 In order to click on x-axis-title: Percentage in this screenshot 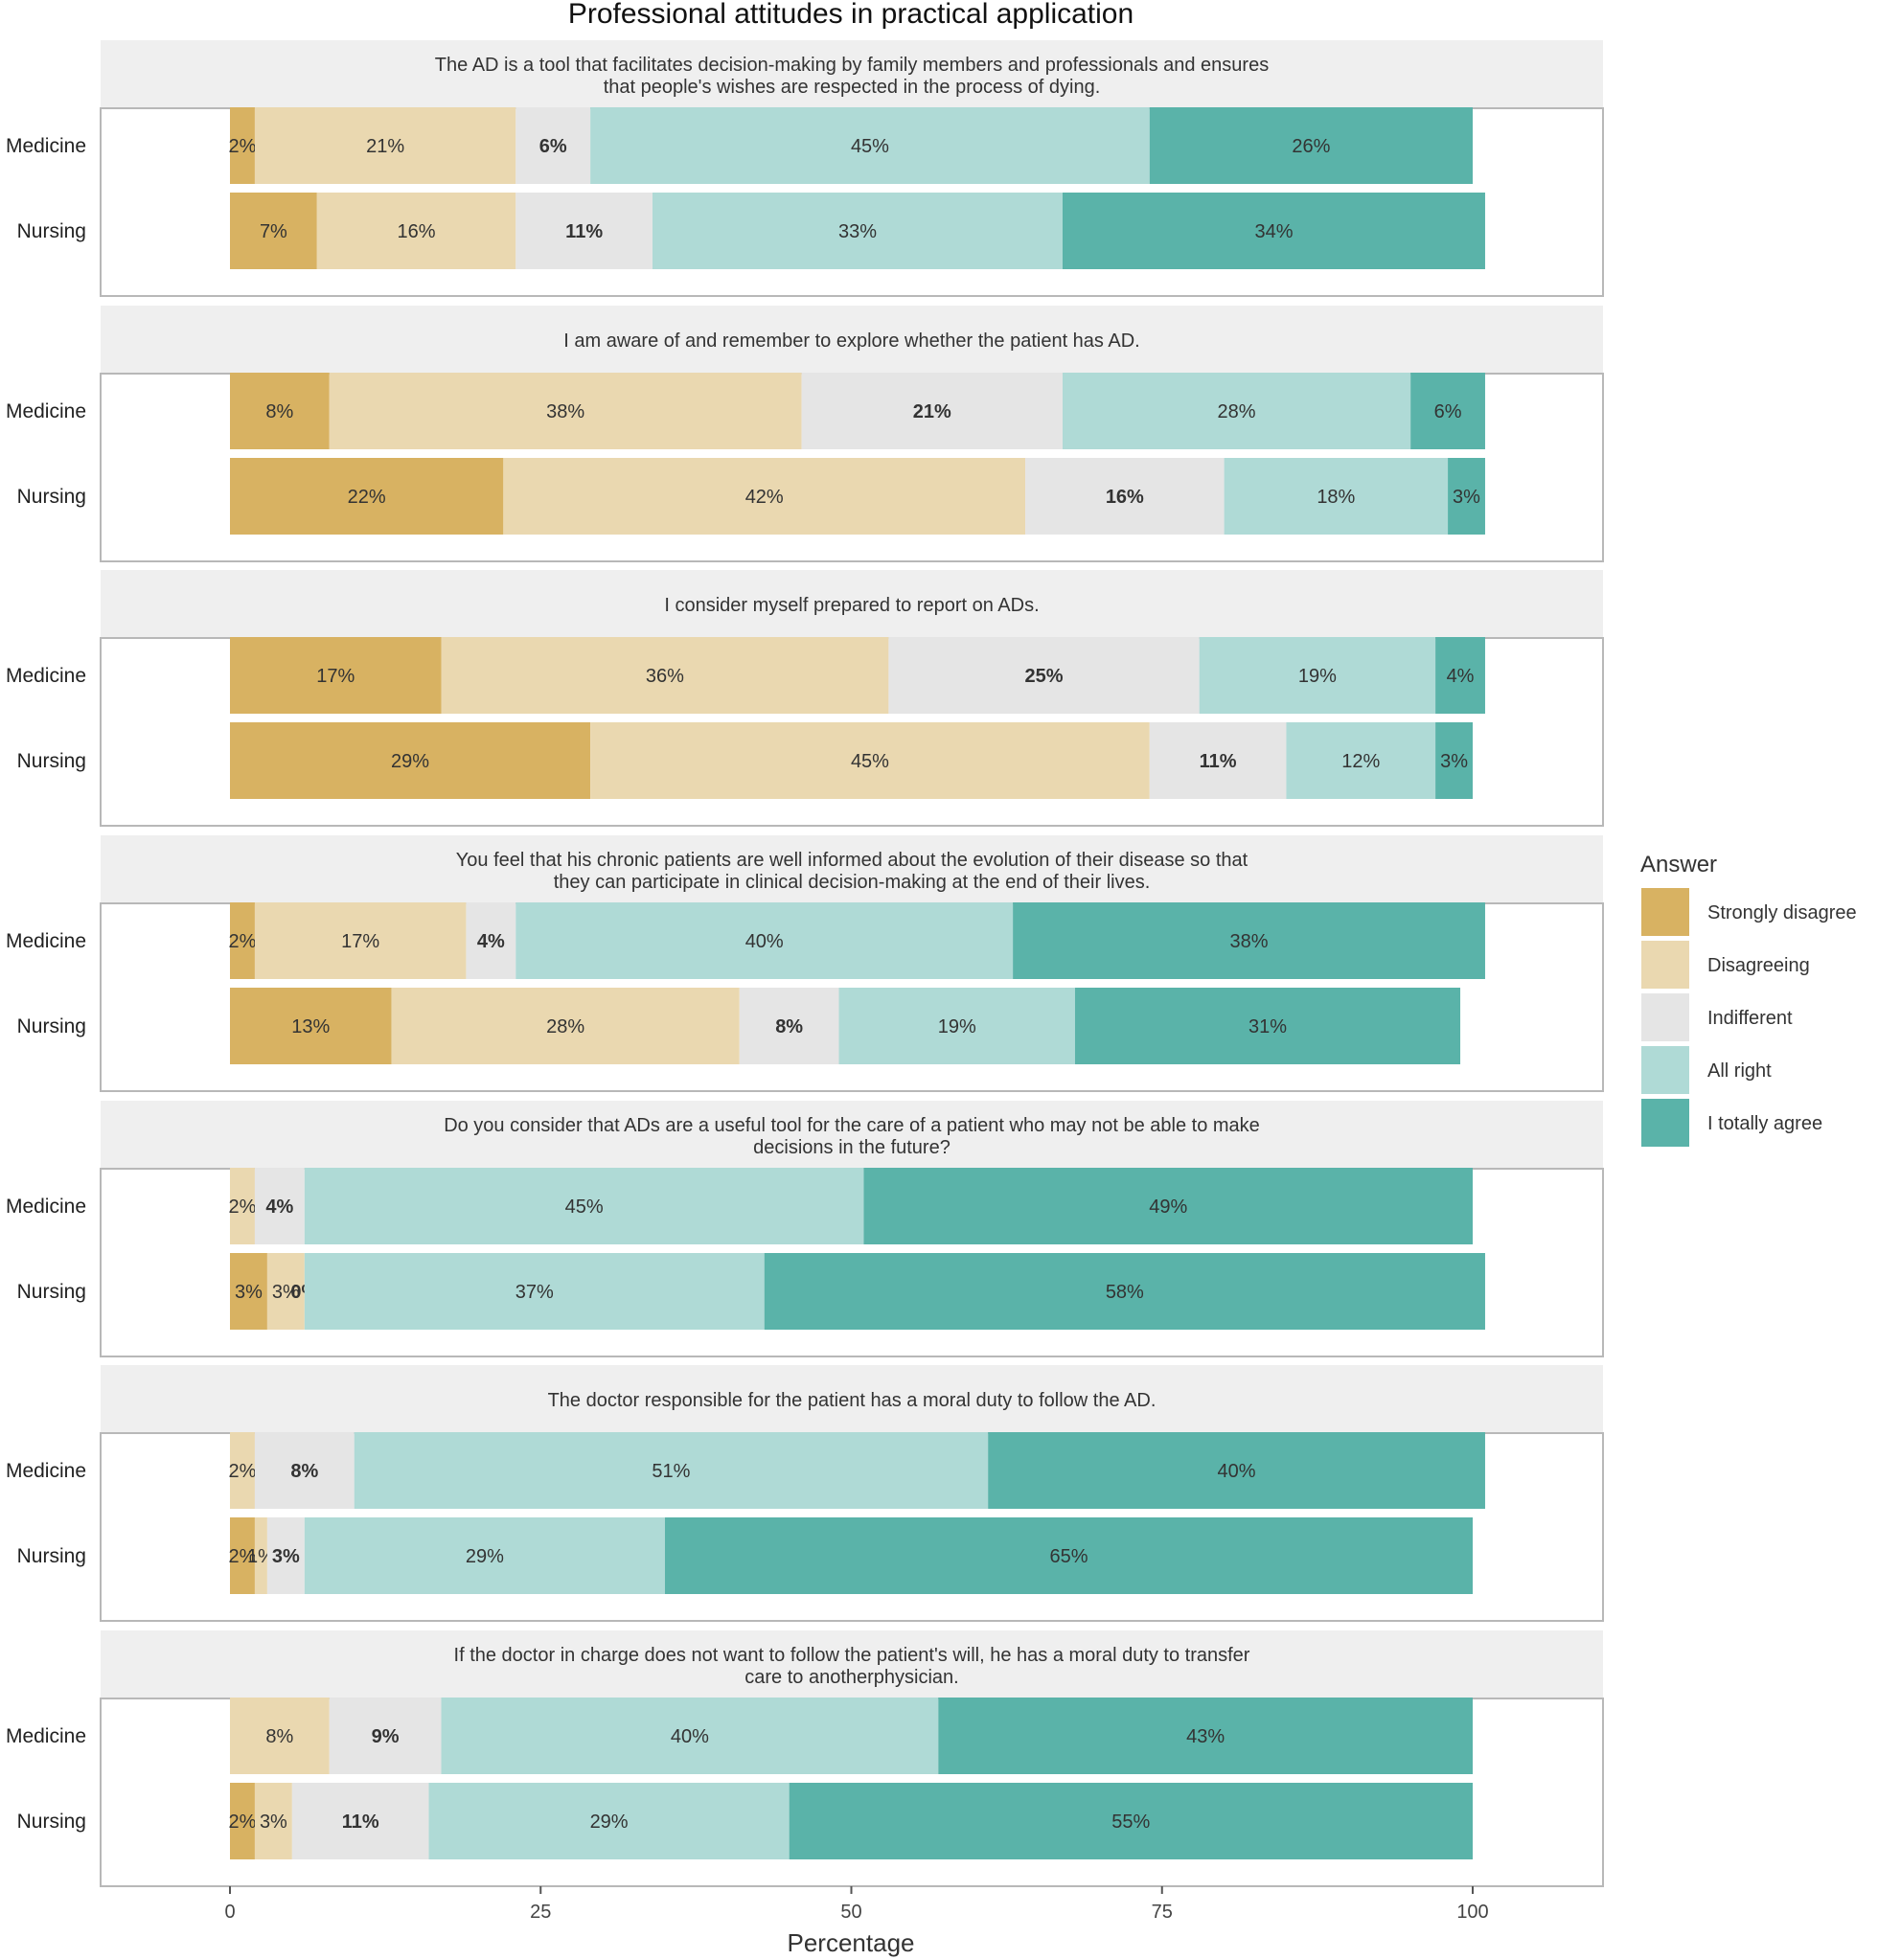, I will do `click(852, 1942)`.